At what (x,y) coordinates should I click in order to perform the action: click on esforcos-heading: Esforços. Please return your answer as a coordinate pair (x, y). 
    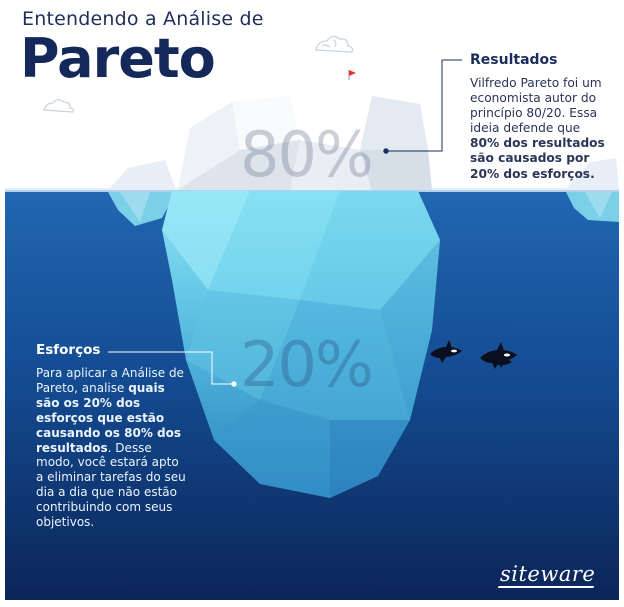
    Looking at the image, I should click on (68, 350).